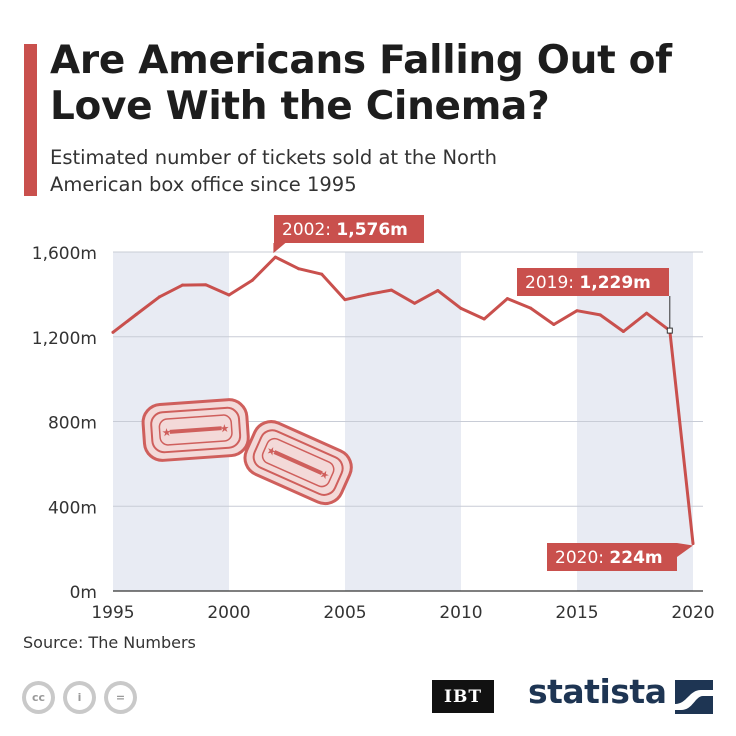 Image resolution: width=736 pixels, height=736 pixels. I want to click on x-tick-label: 2000, so click(228, 613).